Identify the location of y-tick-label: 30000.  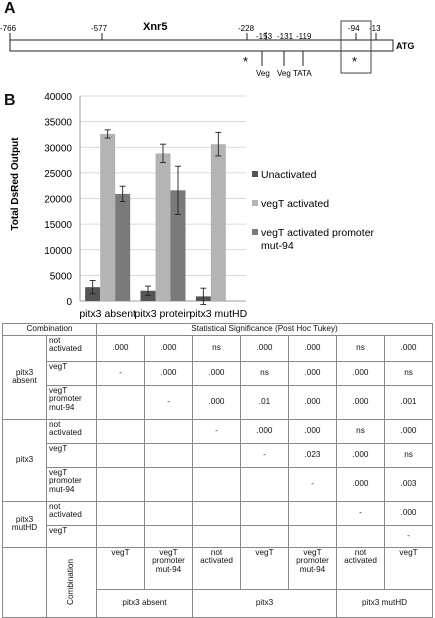
(58, 148).